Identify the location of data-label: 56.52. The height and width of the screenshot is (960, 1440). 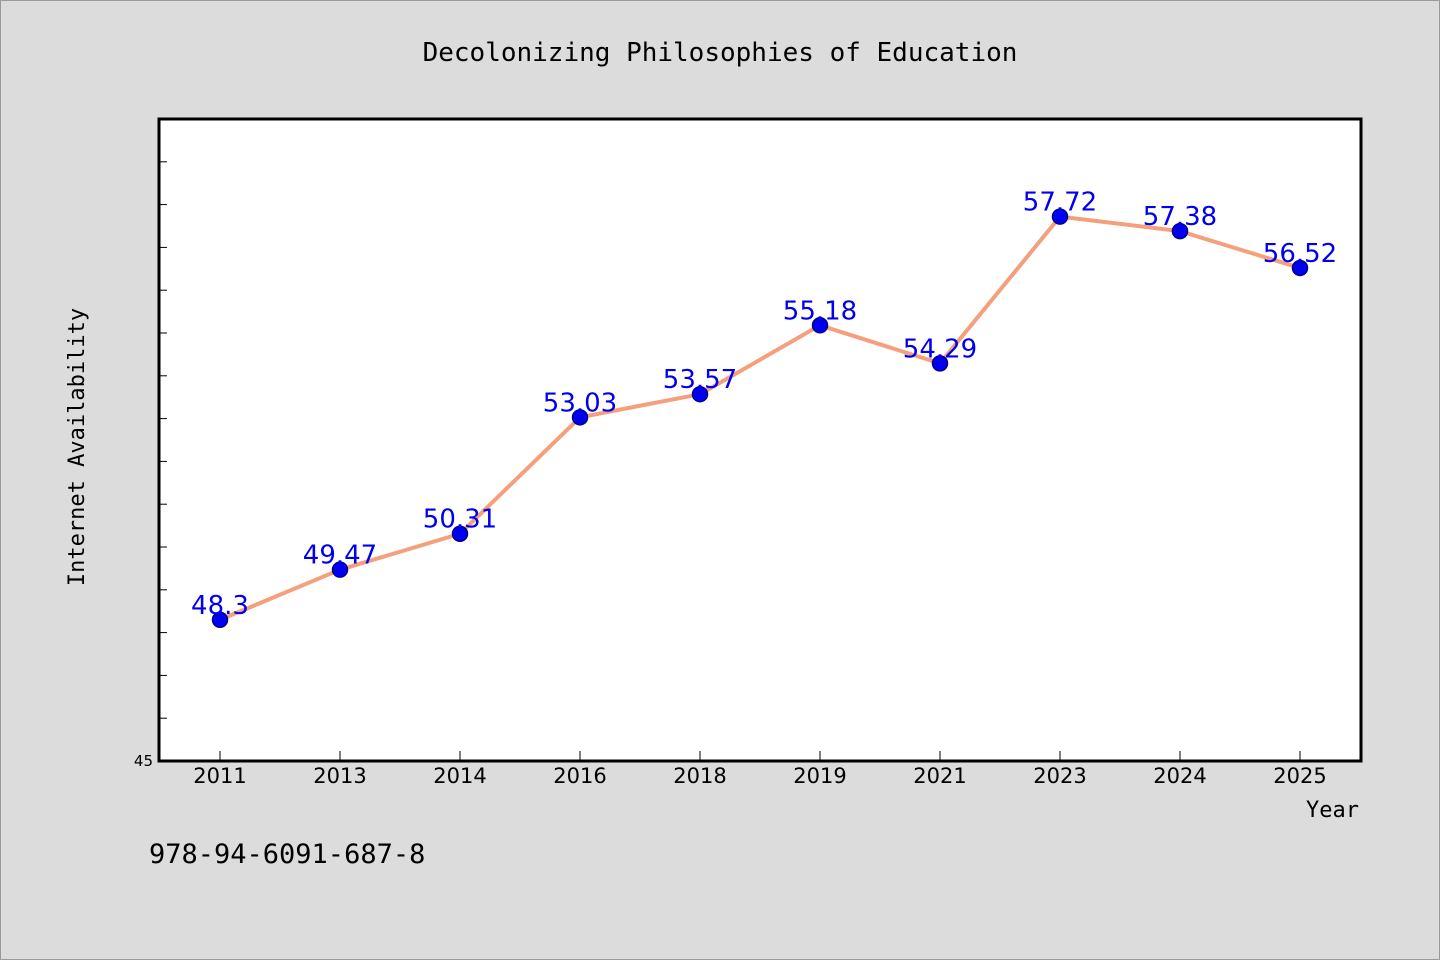
(1300, 254).